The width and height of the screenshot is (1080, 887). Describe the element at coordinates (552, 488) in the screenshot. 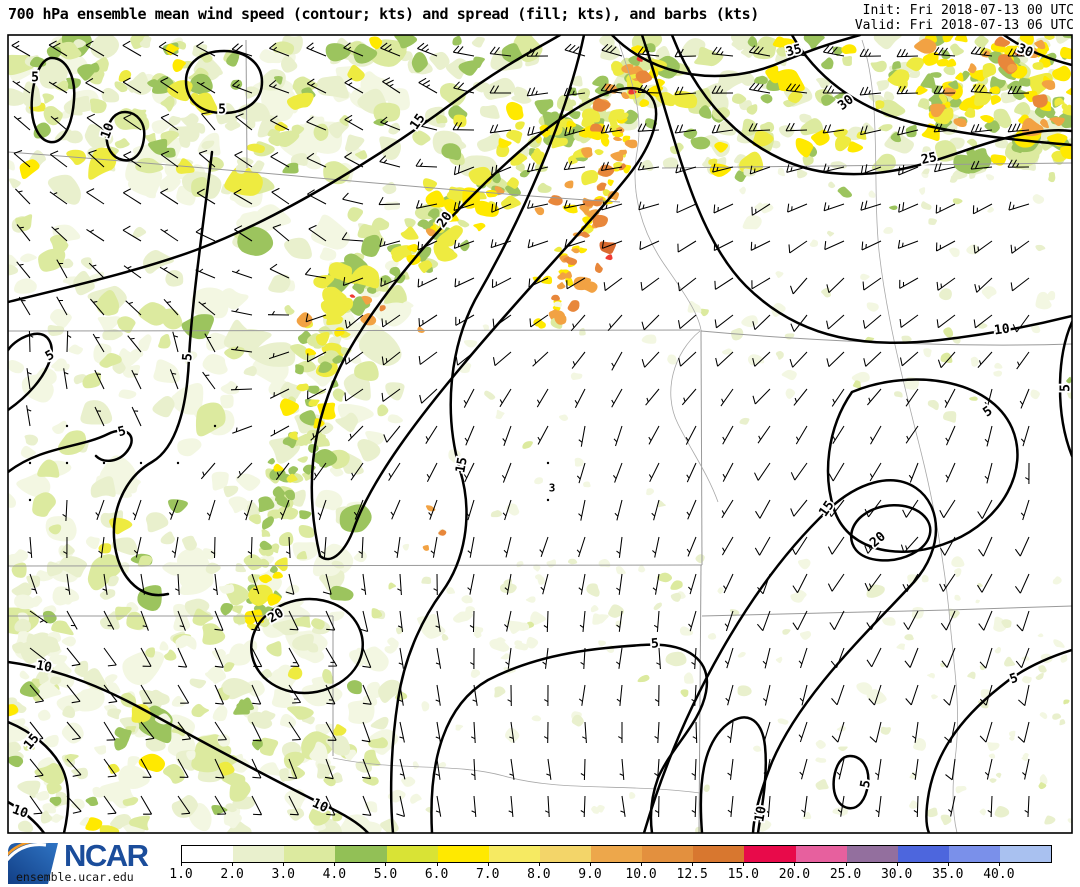

I see `station-digit: 3` at that location.